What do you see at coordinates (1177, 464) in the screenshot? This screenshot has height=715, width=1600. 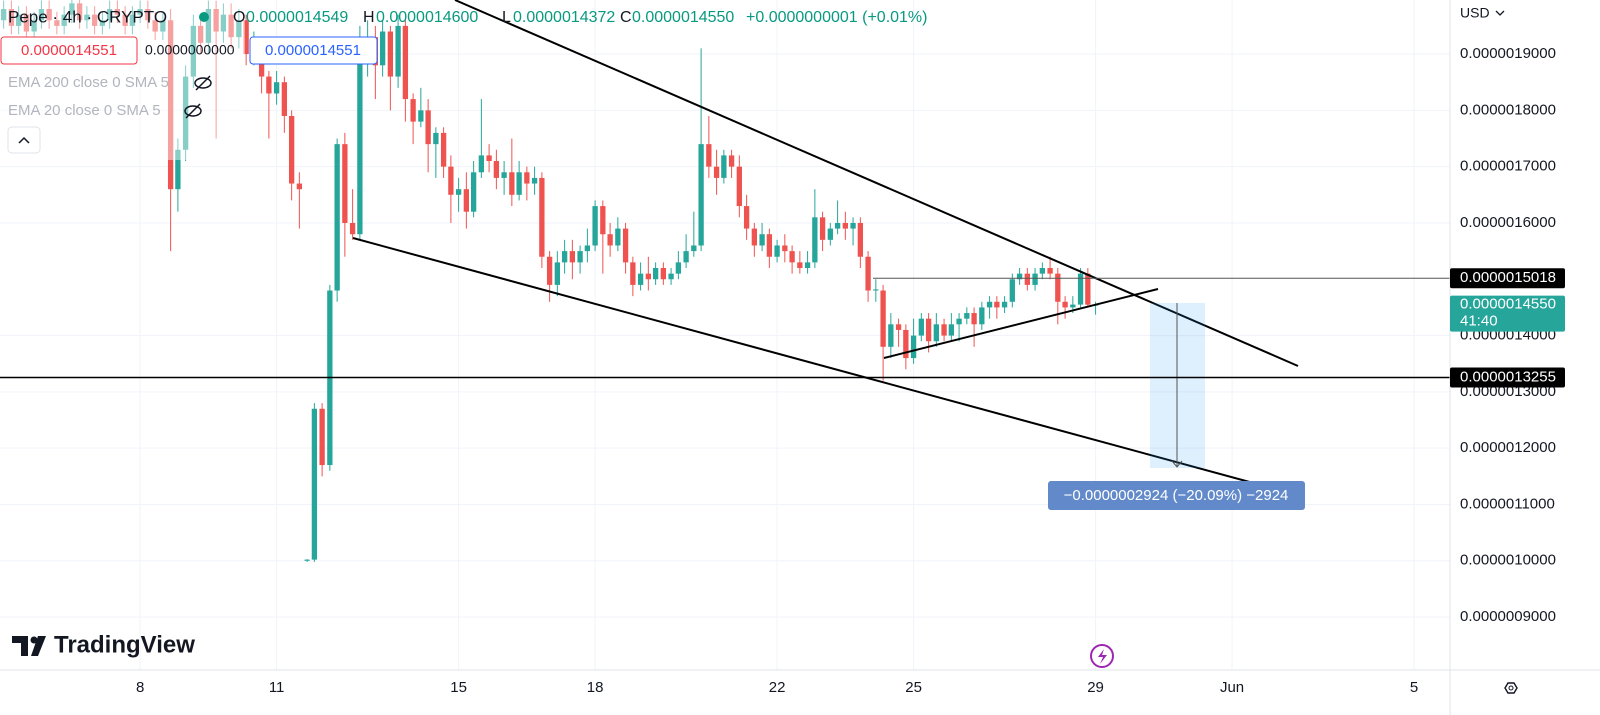 I see `measure-arrow-head` at bounding box center [1177, 464].